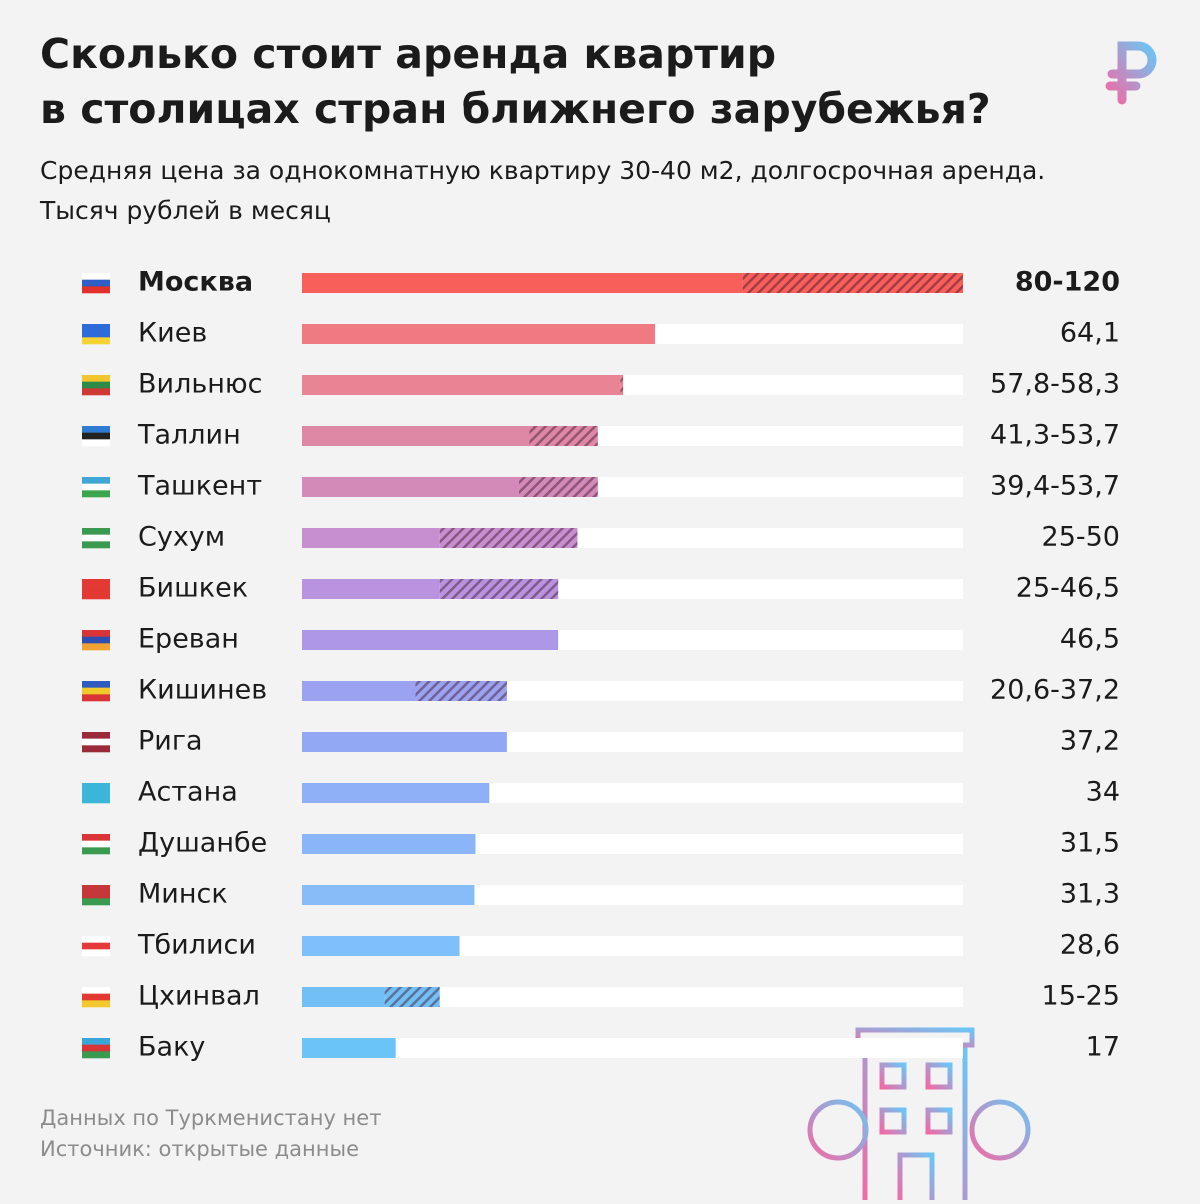  What do you see at coordinates (1090, 741) in the screenshot?
I see `value-label: 37,2` at bounding box center [1090, 741].